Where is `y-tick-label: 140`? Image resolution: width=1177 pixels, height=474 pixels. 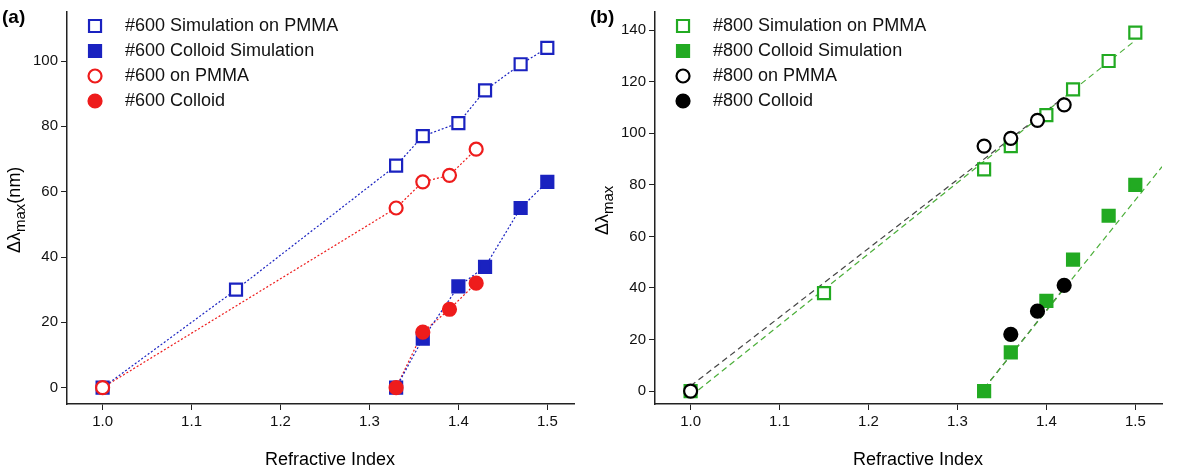 y-tick-label: 140 is located at coordinates (634, 29).